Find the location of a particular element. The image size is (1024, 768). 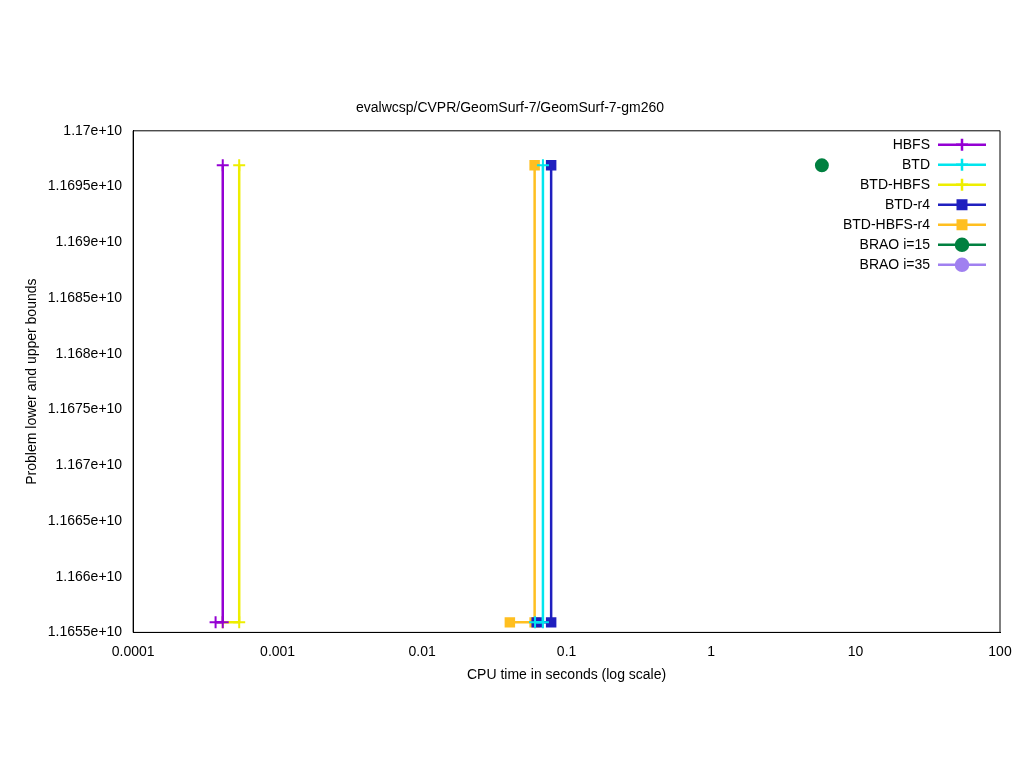

y-tick-label: 1.166e+10 is located at coordinates (89, 575).